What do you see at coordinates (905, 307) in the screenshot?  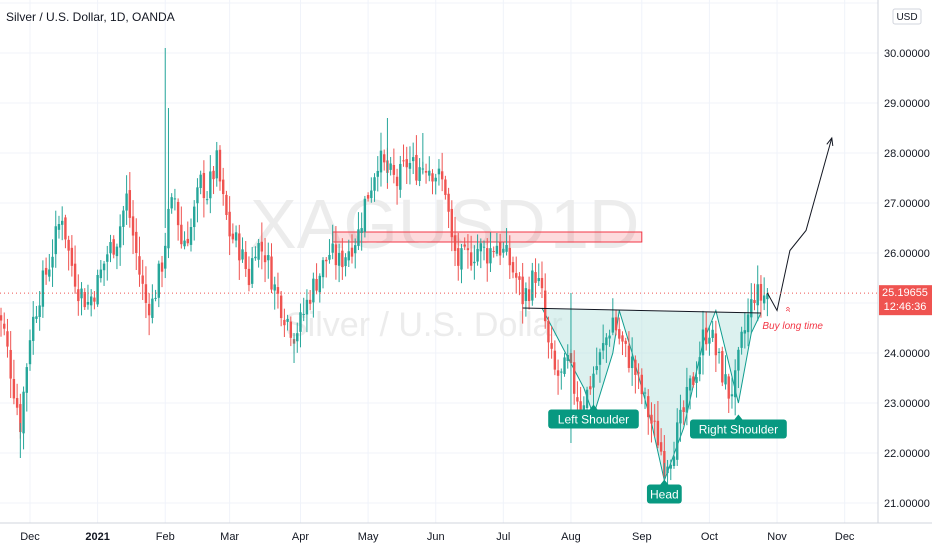 I see `bar-countdown: 12:46:36` at bounding box center [905, 307].